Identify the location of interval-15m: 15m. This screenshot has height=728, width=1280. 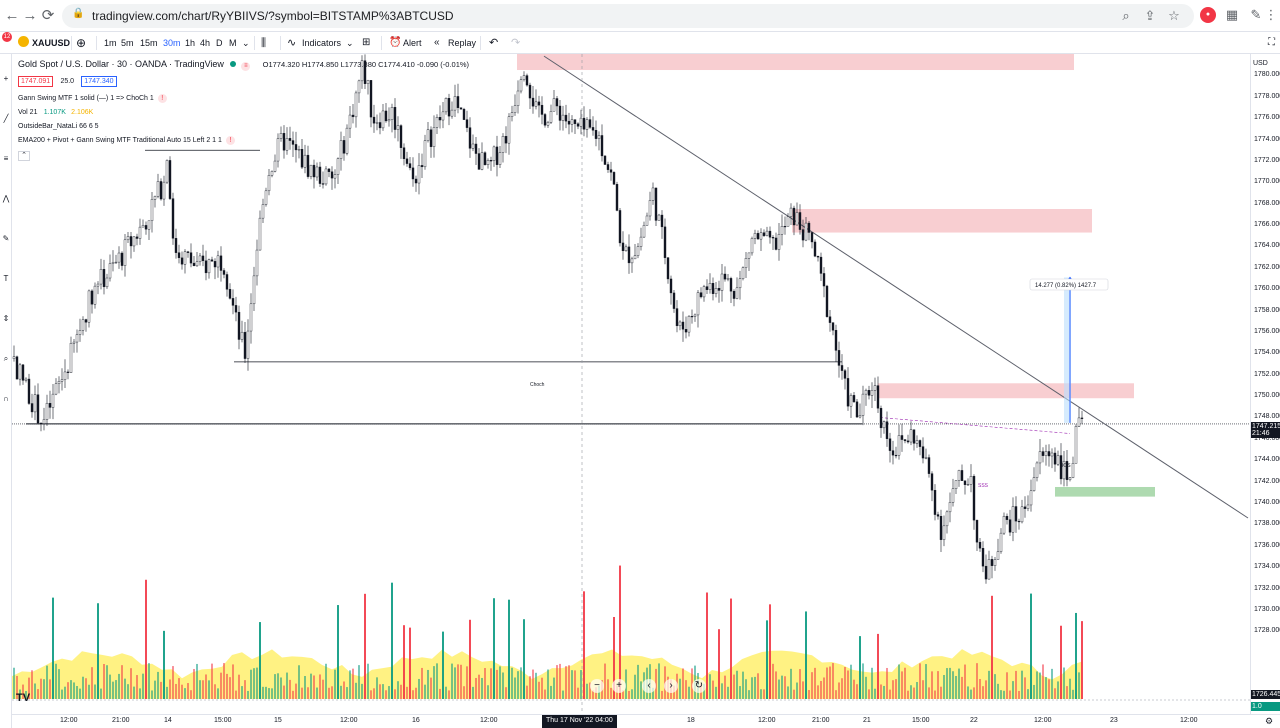
(149, 43).